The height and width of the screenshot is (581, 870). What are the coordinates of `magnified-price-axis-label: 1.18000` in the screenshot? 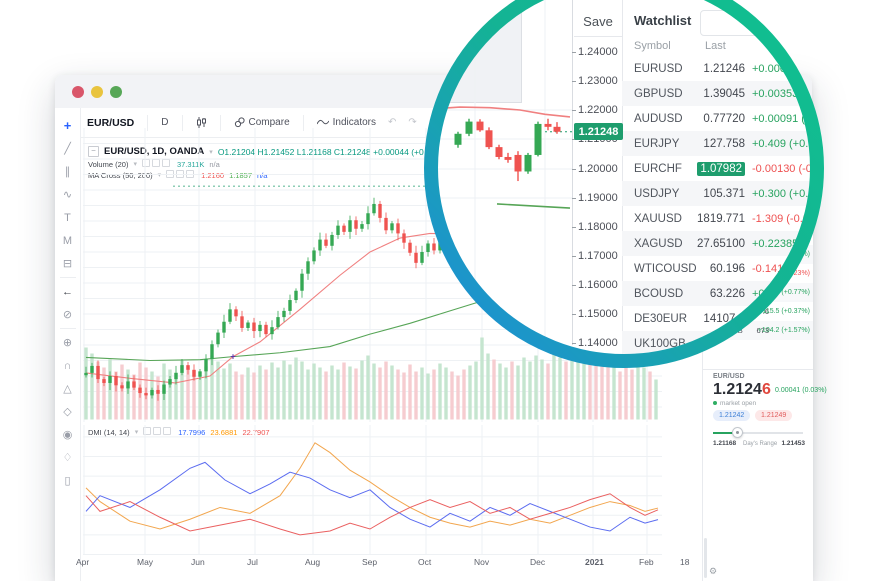 It's located at (595, 227).